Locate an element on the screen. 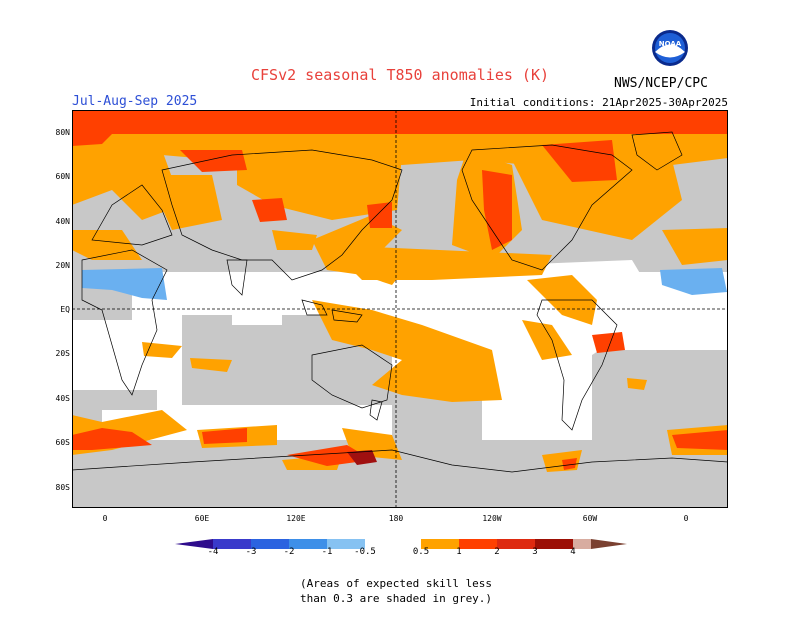 This screenshot has width=800, height=618. very-strong-anomaly-regions is located at coordinates (362, 457).